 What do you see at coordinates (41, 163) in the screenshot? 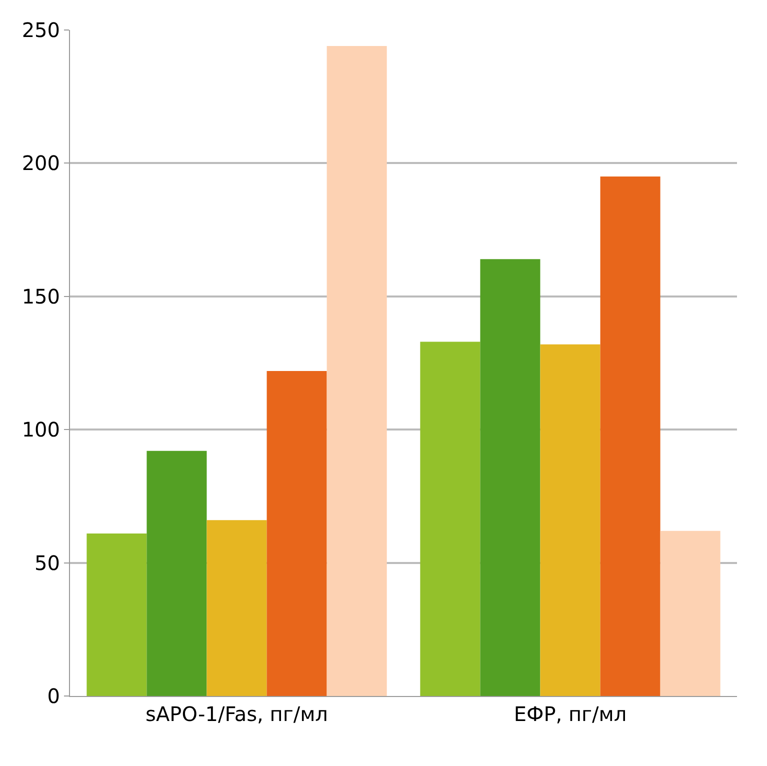
I see `y-tick-label: 200` at bounding box center [41, 163].